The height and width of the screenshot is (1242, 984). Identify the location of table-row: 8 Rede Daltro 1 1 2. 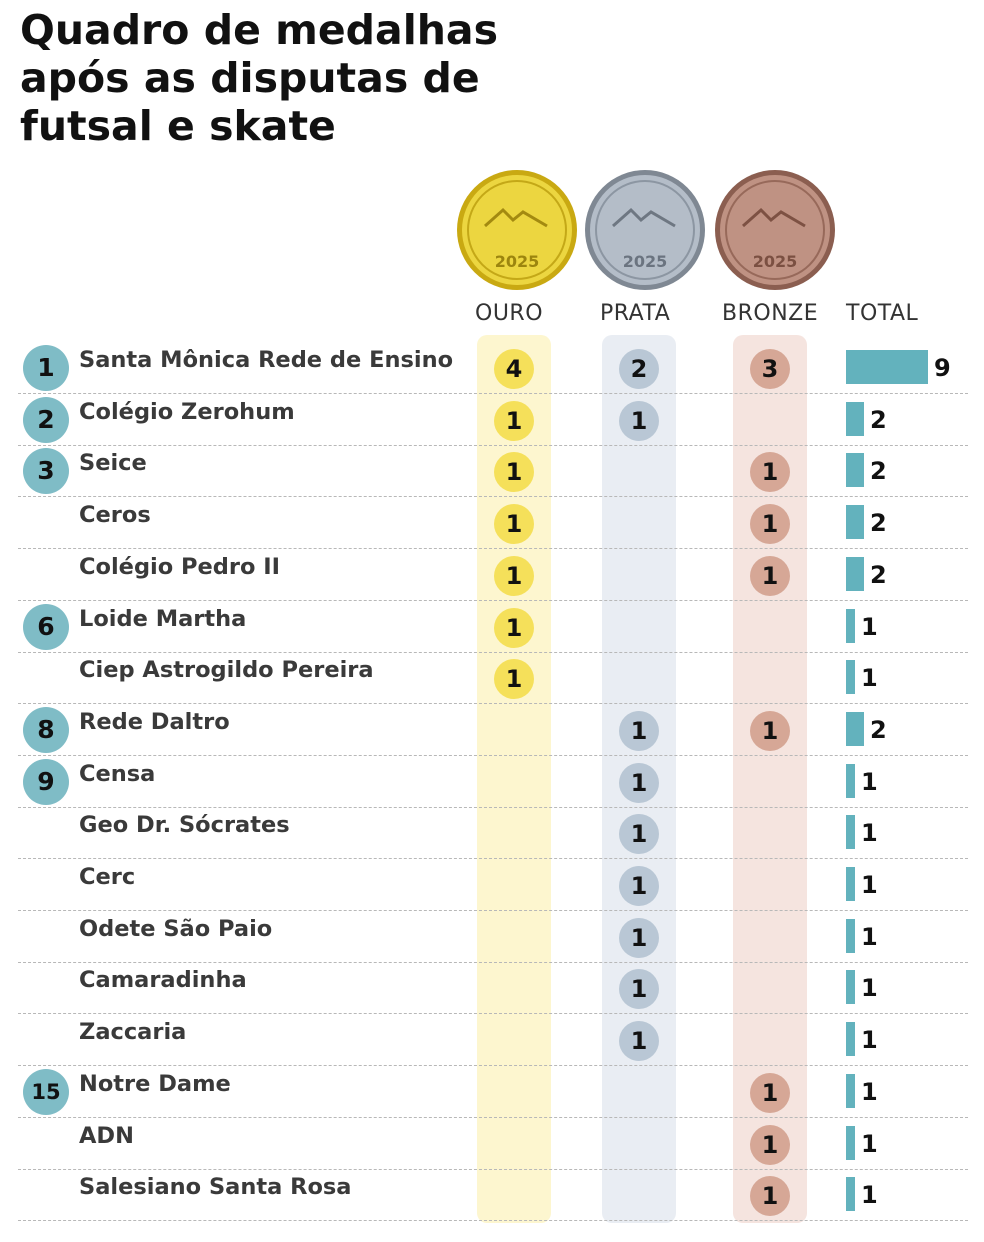
(493, 729).